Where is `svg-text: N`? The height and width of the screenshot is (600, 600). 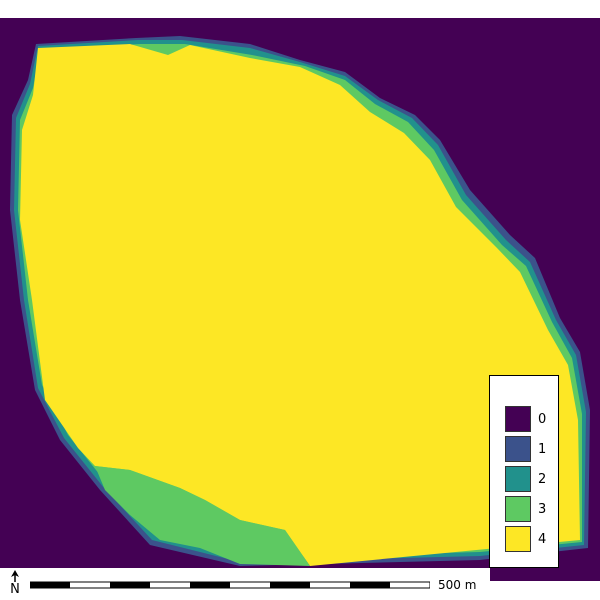 svg-text: N is located at coordinates (15, 588).